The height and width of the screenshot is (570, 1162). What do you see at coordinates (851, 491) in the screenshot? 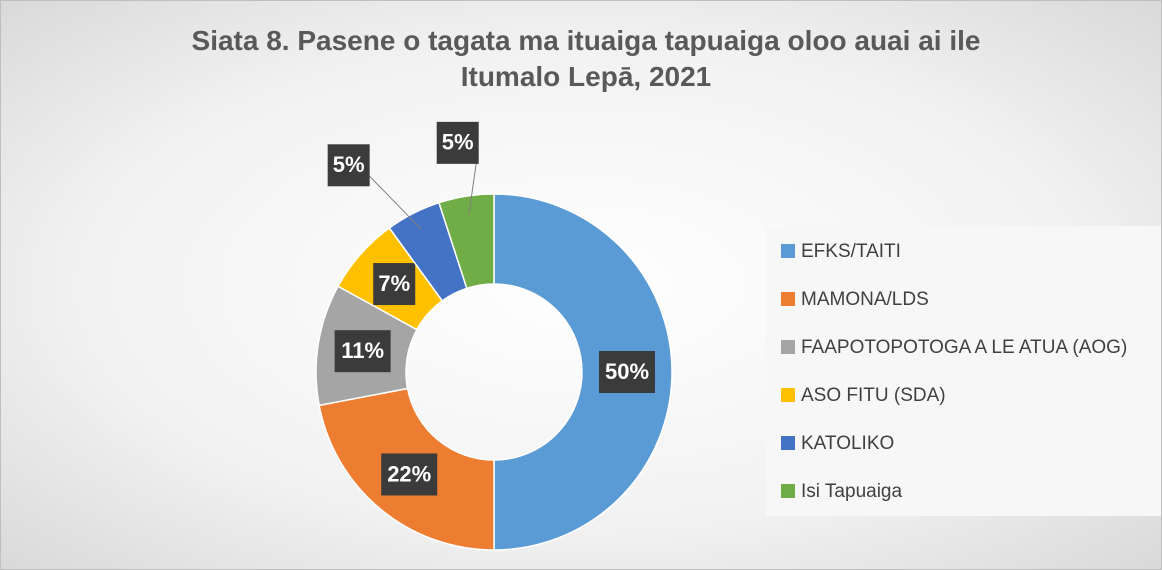
I see `legend-label: Isi Tapuaiga` at bounding box center [851, 491].